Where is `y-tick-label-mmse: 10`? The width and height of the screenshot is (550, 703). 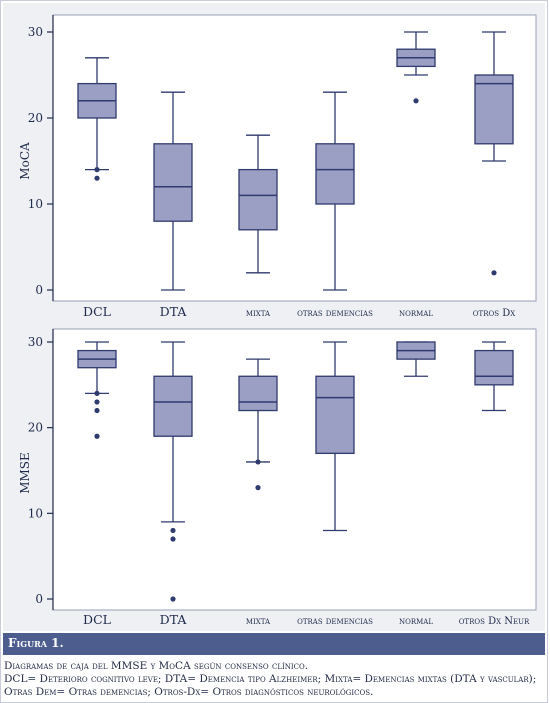
y-tick-label-mmse: 10 is located at coordinates (35, 513).